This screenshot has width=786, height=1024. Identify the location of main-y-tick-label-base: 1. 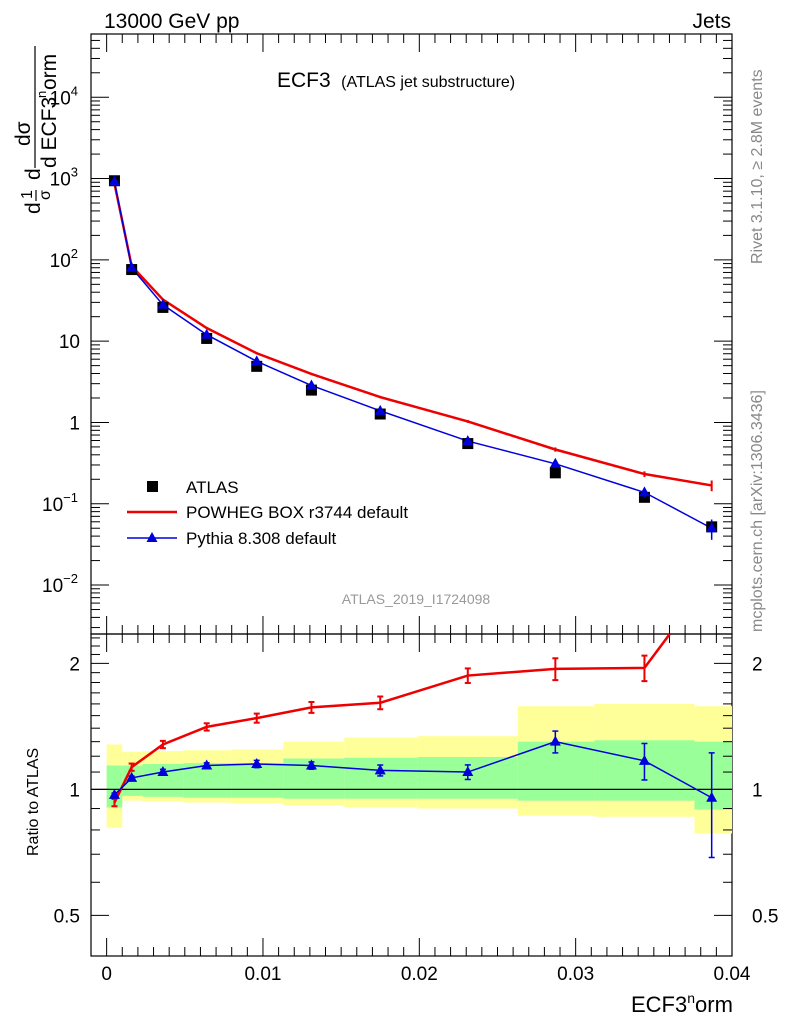
(74, 423).